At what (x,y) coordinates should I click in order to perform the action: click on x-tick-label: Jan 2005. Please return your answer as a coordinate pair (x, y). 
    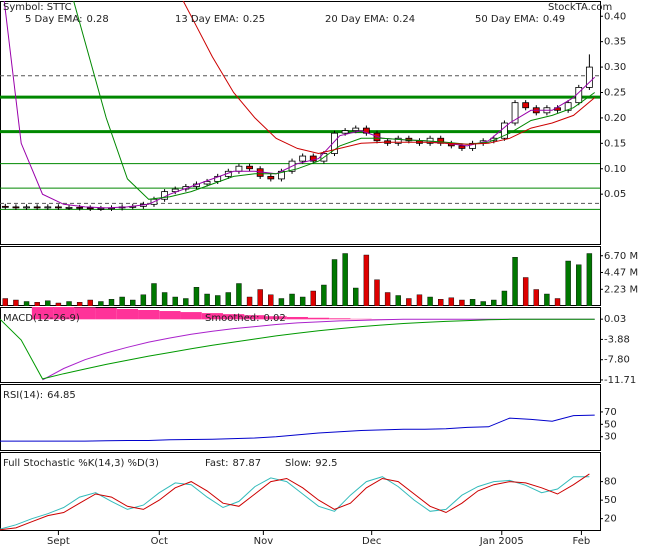
    Looking at the image, I should click on (501, 541).